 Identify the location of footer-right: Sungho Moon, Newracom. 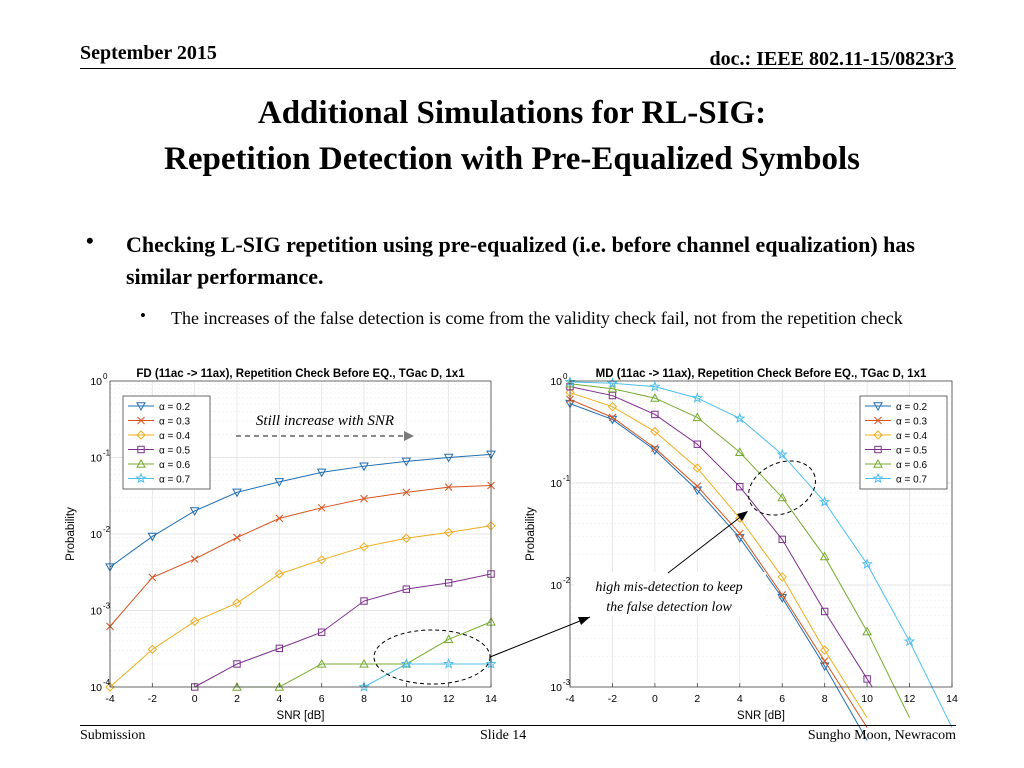
(881, 735).